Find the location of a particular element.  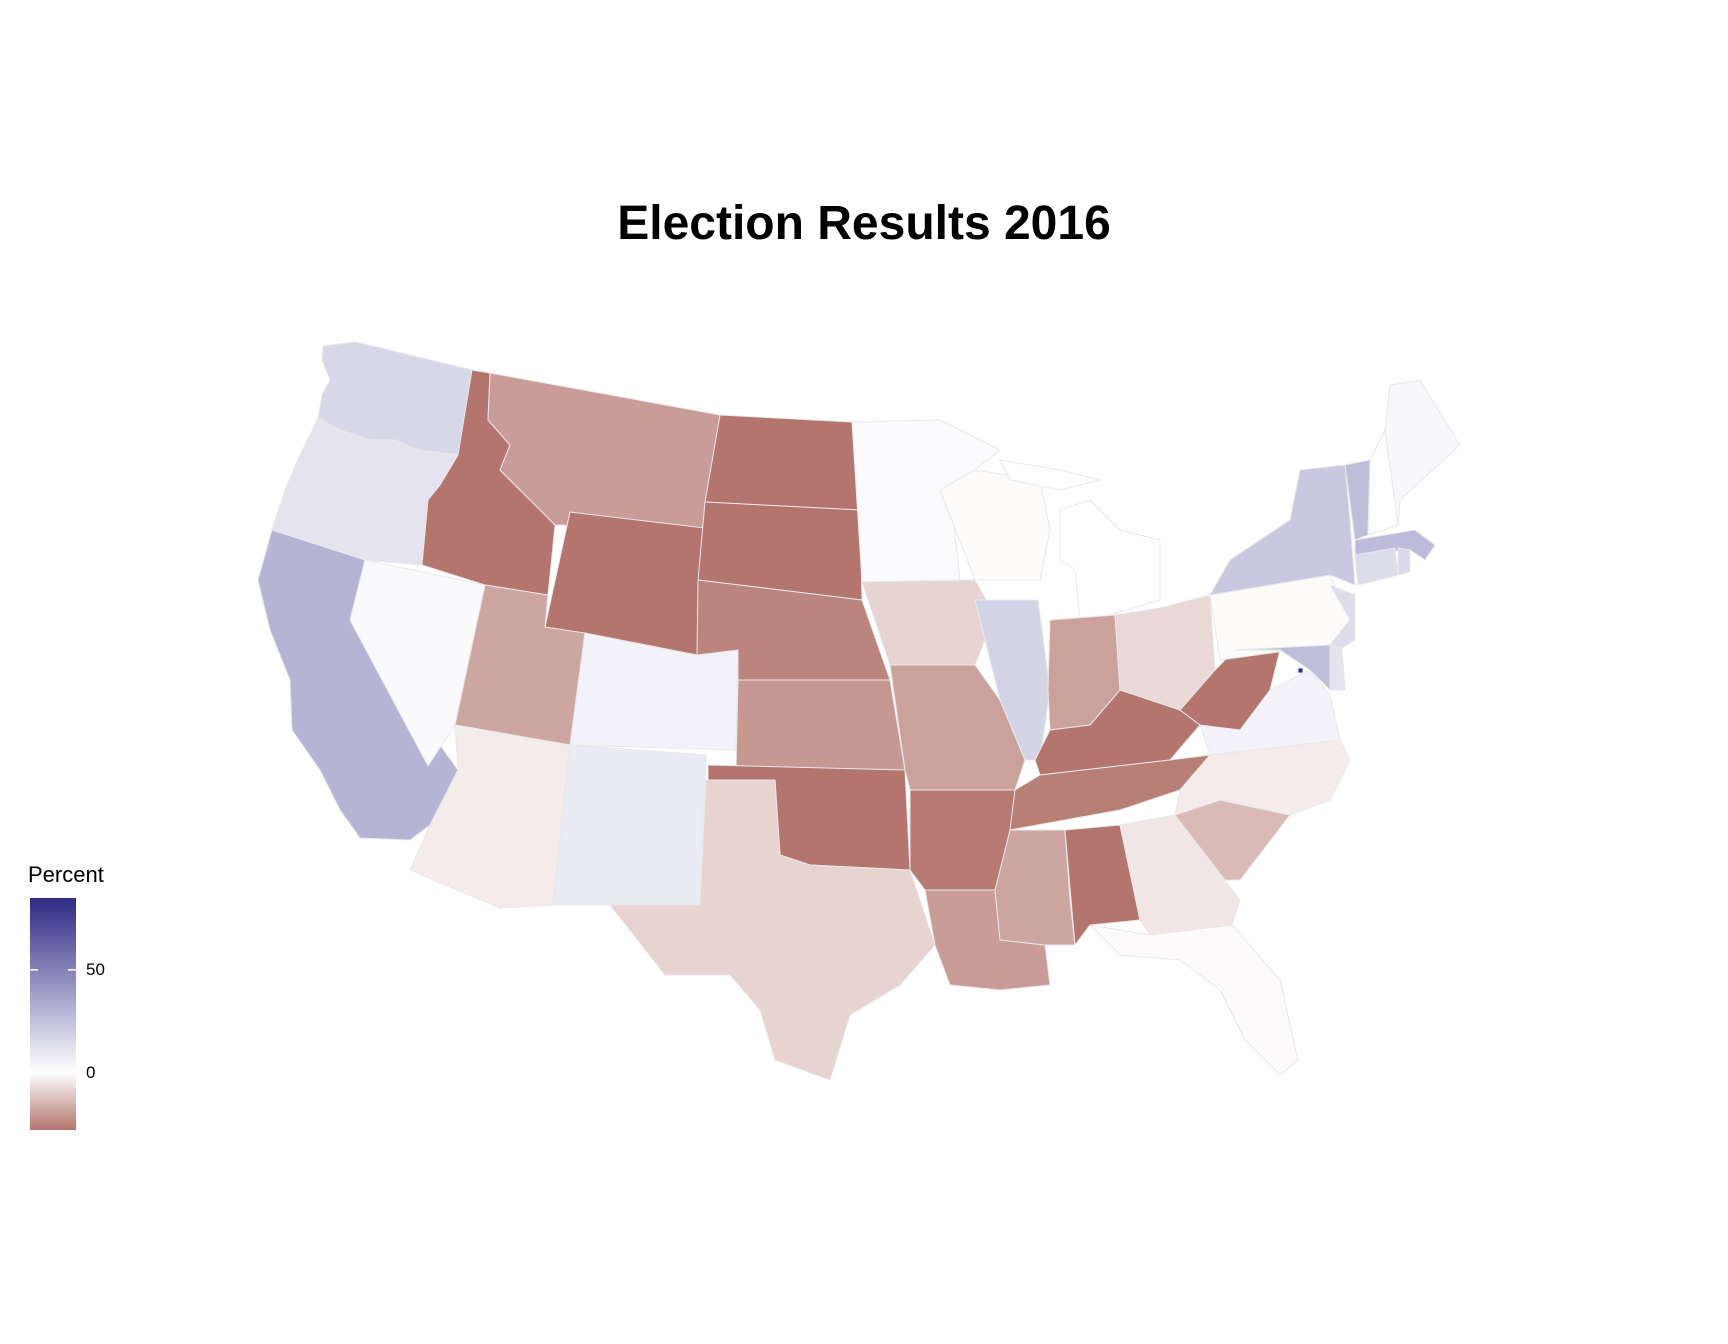

state-west-virginia is located at coordinates (1230, 690).